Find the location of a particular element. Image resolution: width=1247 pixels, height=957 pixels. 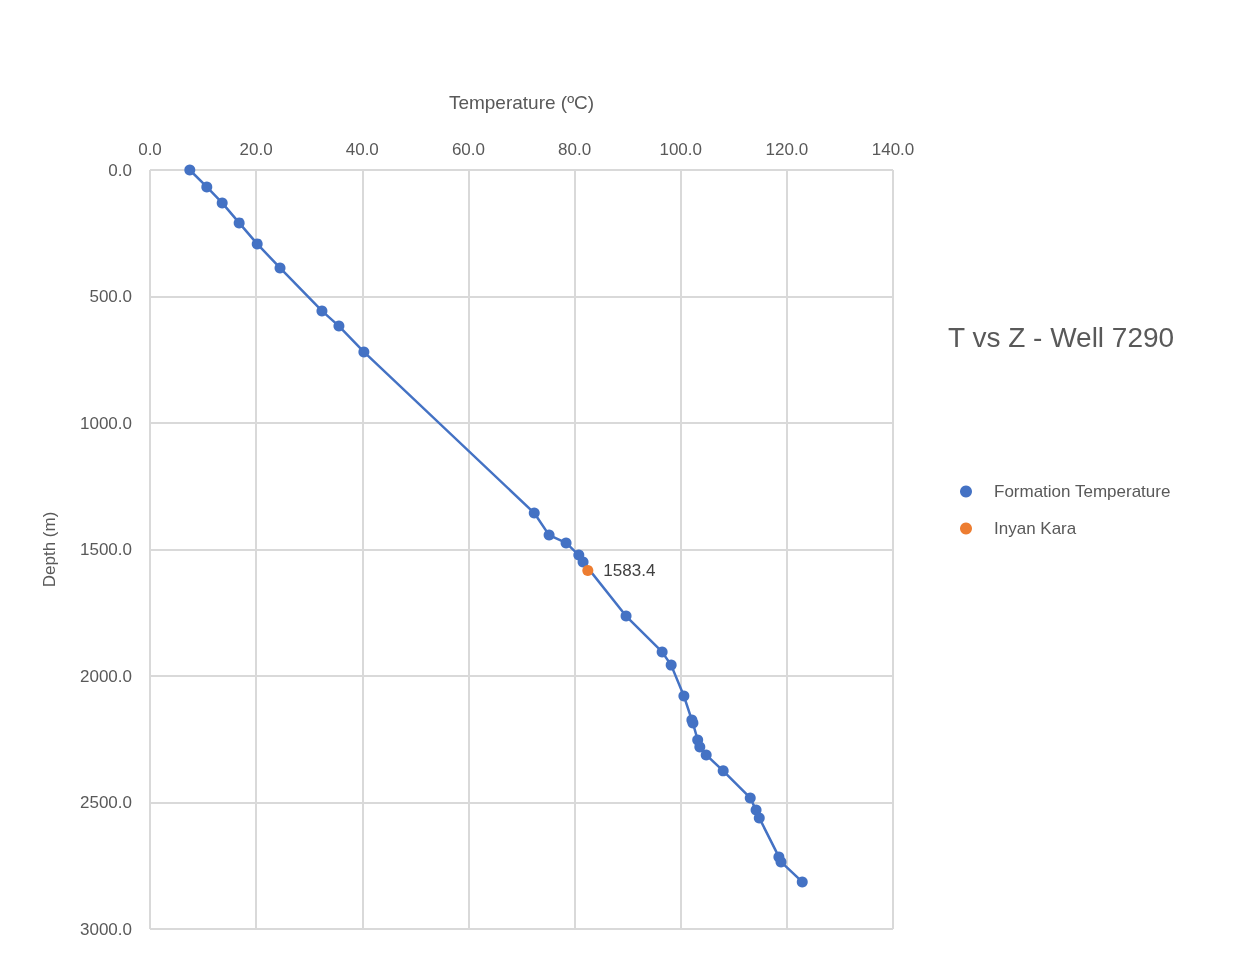

x-tick-label: 140.0 is located at coordinates (893, 149).